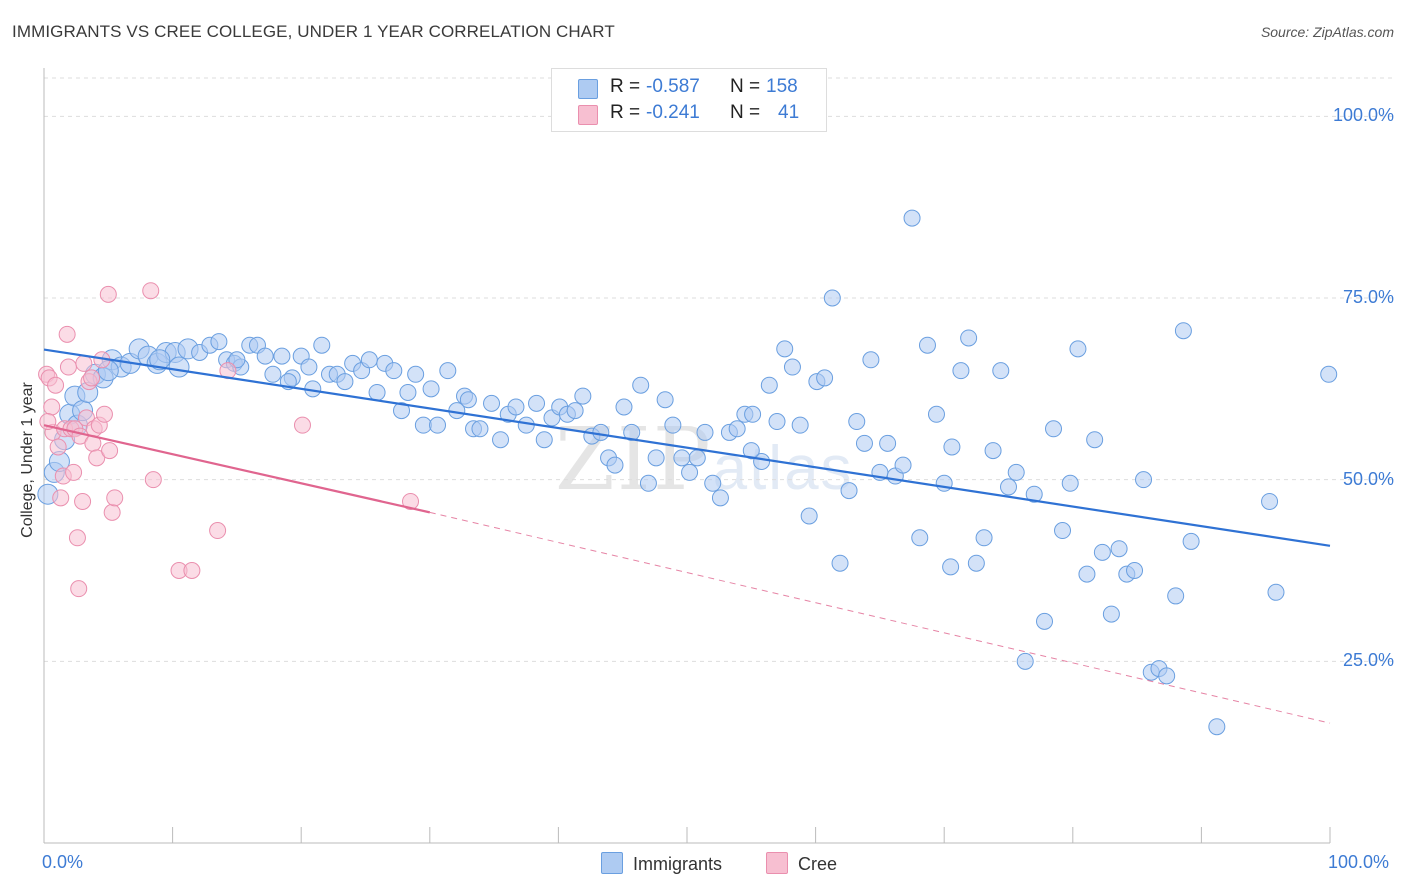 The image size is (1406, 892). Describe the element at coordinates (1368, 297) in the screenshot. I see `y-tick-label: 75.0%` at that location.